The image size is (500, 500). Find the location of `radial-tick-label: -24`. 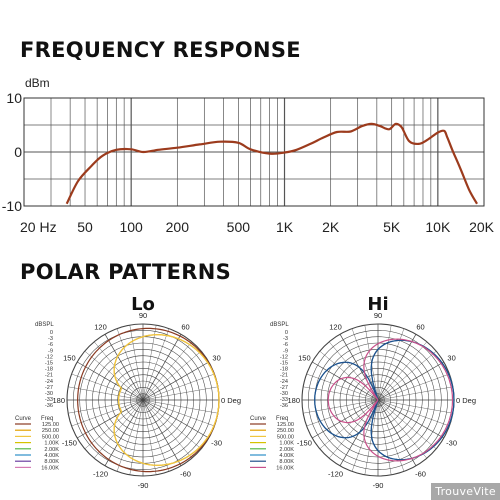

radial-tick-label: -24 is located at coordinates (284, 382).